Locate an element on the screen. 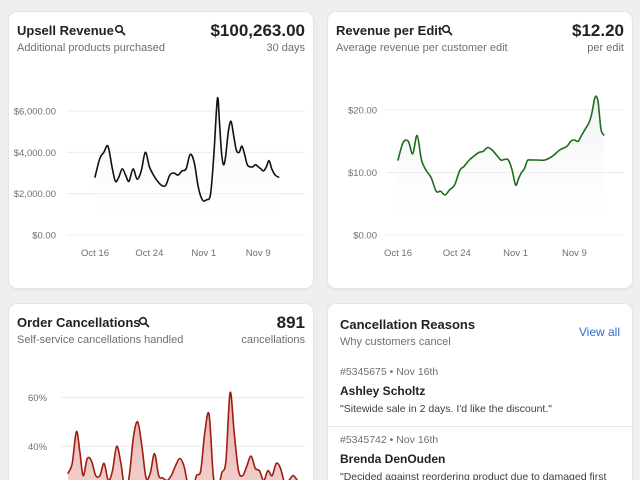  y-tick-label: 40% is located at coordinates (38, 447).